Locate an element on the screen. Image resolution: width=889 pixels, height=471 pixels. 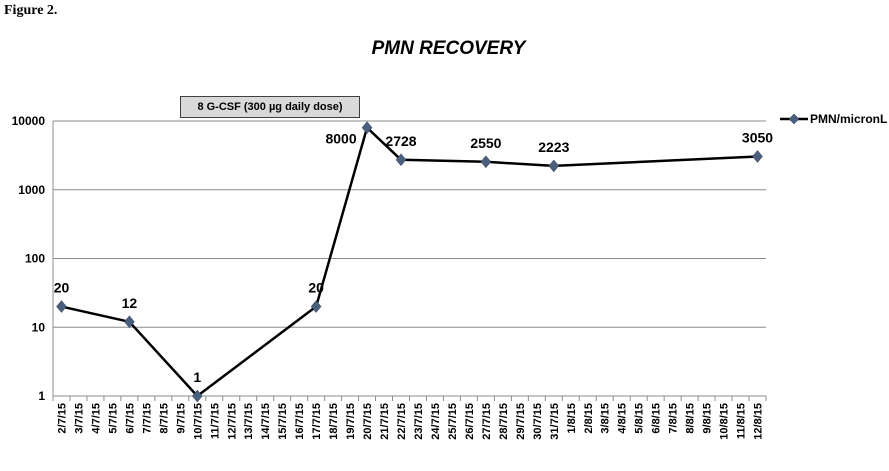
x-tick-label: 8/8/15 is located at coordinates (691, 418).